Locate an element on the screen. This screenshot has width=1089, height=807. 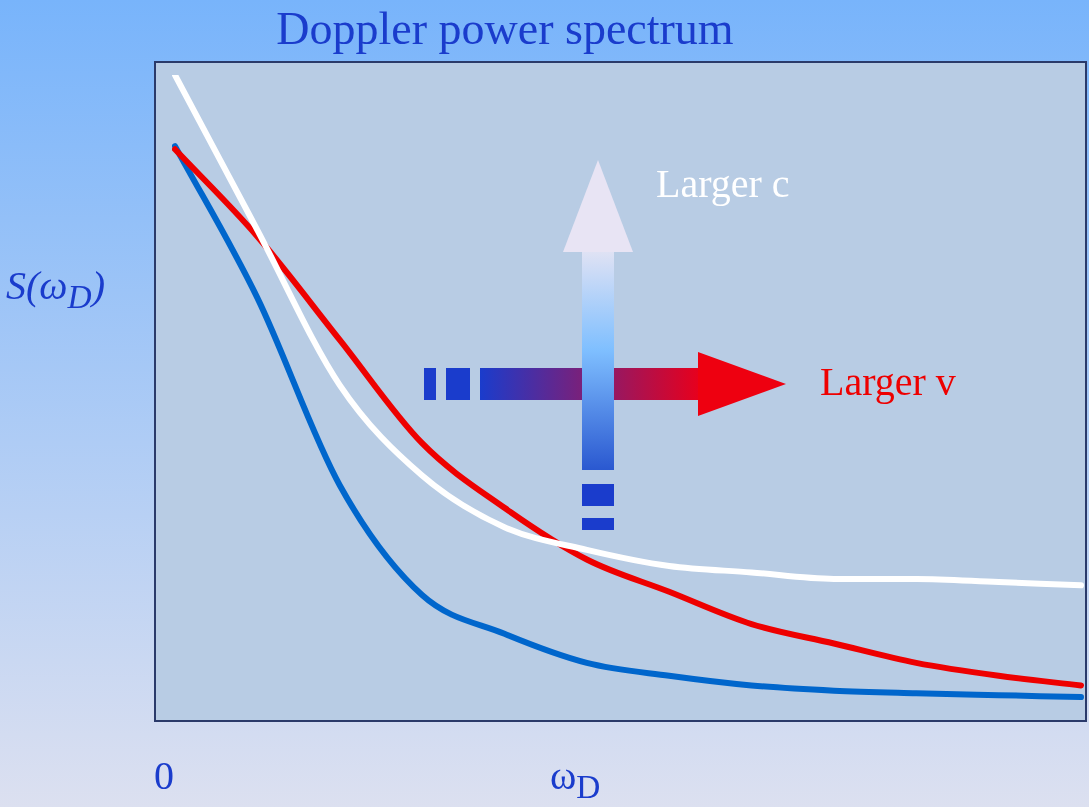
chart-title: Doppler power spectrum is located at coordinates (505, 28).